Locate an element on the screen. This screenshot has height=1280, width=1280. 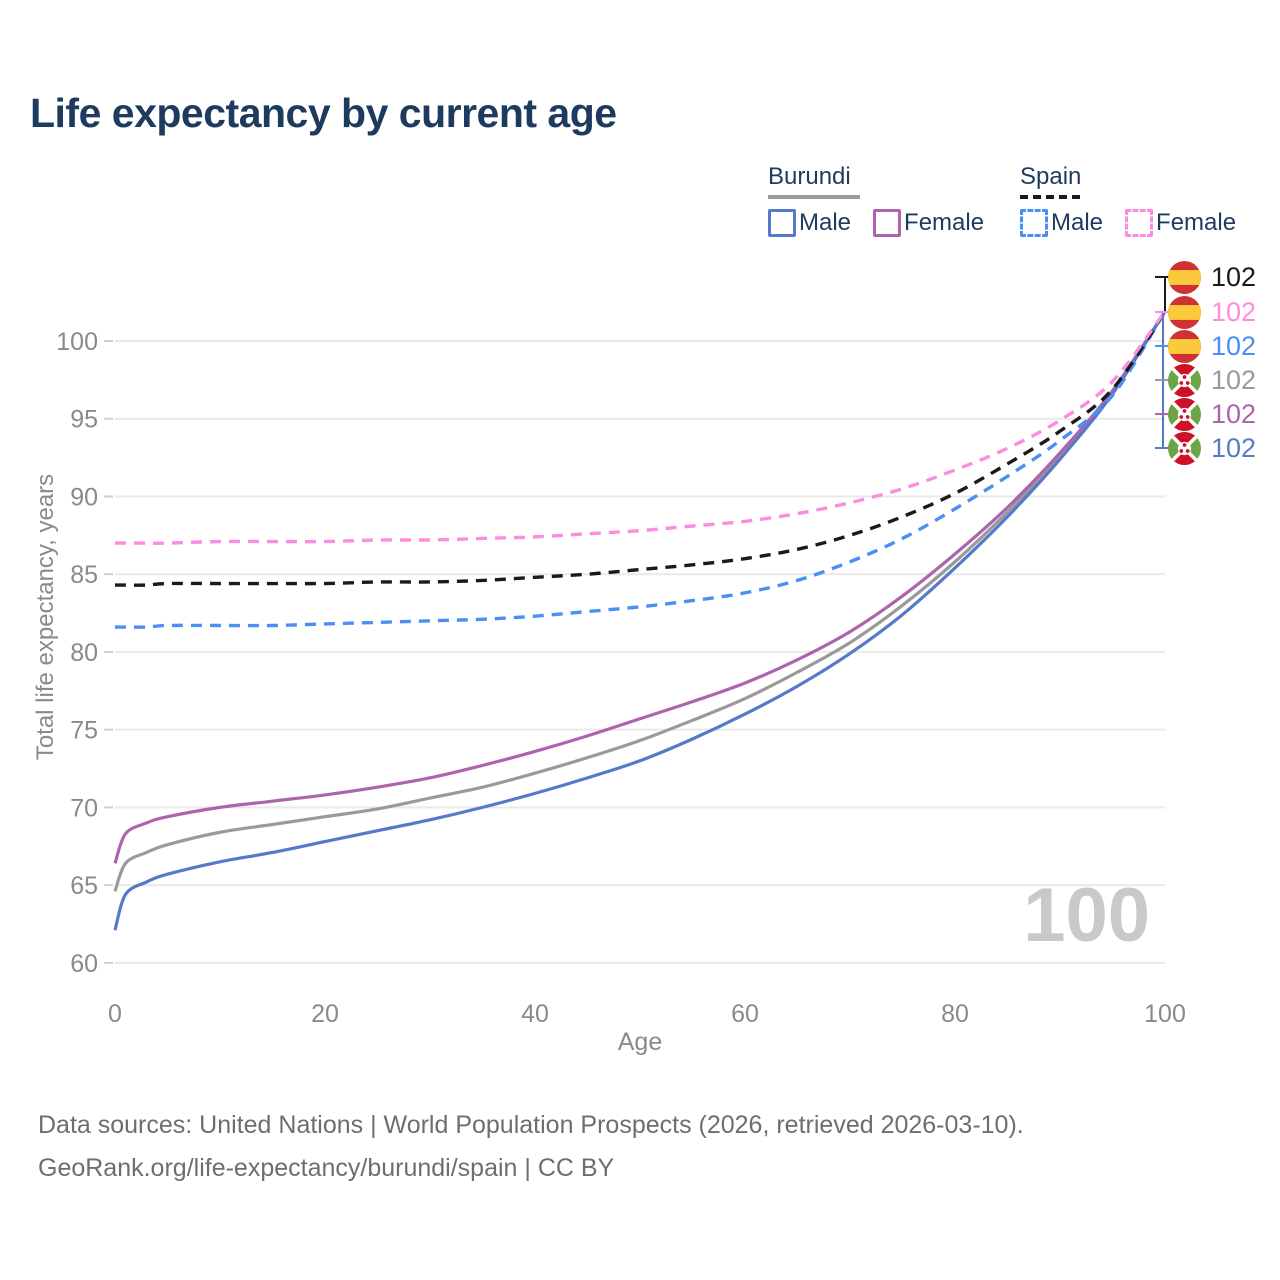
y-tick-label: 60 is located at coordinates (84, 964).